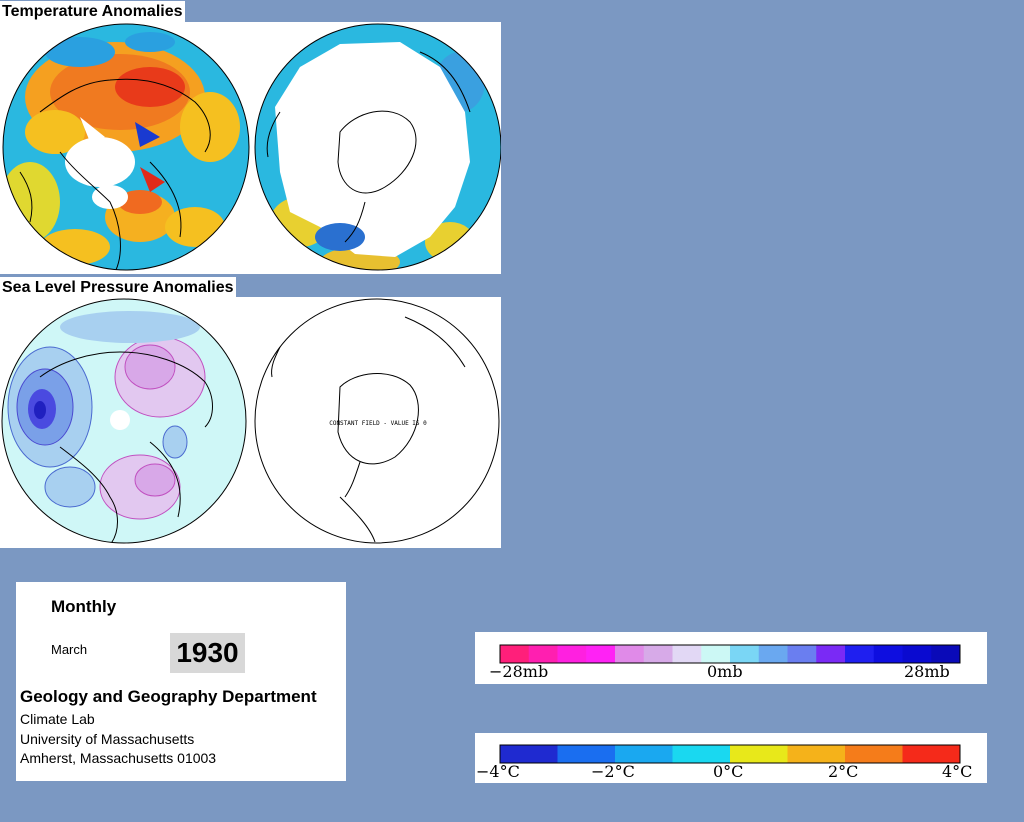  I want to click on pressure-section-title: Sea Level Pressure Anomalies, so click(118, 287).